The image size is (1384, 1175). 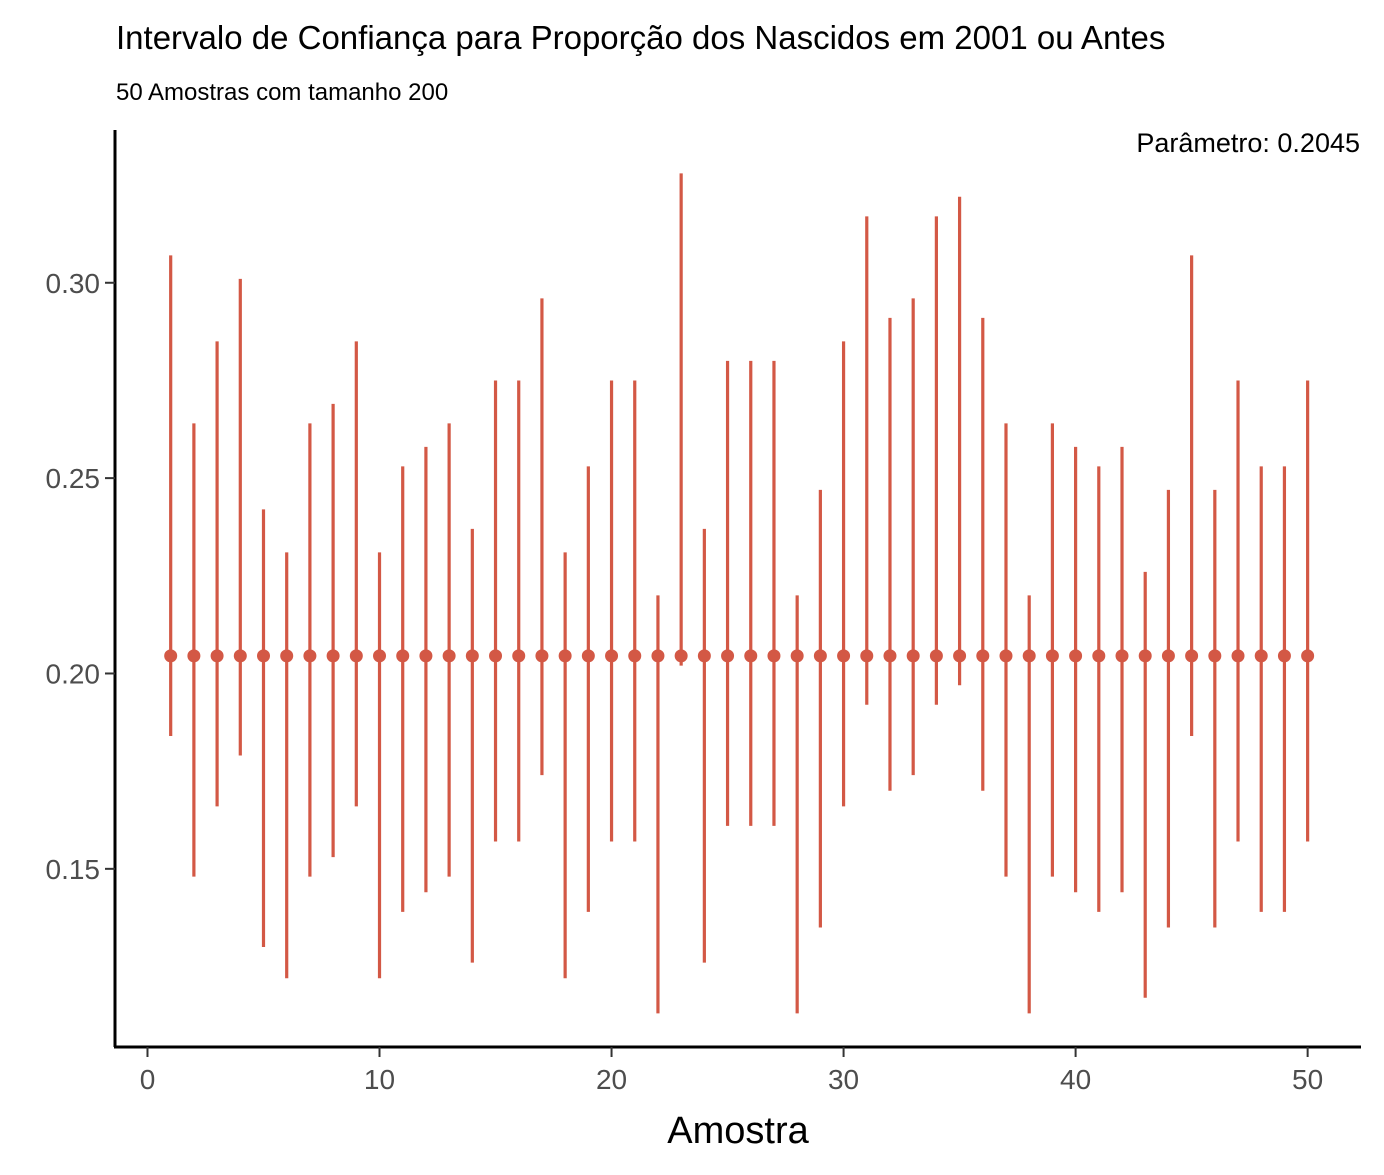 I want to click on y-tick-label: 0.20, so click(x=73, y=673).